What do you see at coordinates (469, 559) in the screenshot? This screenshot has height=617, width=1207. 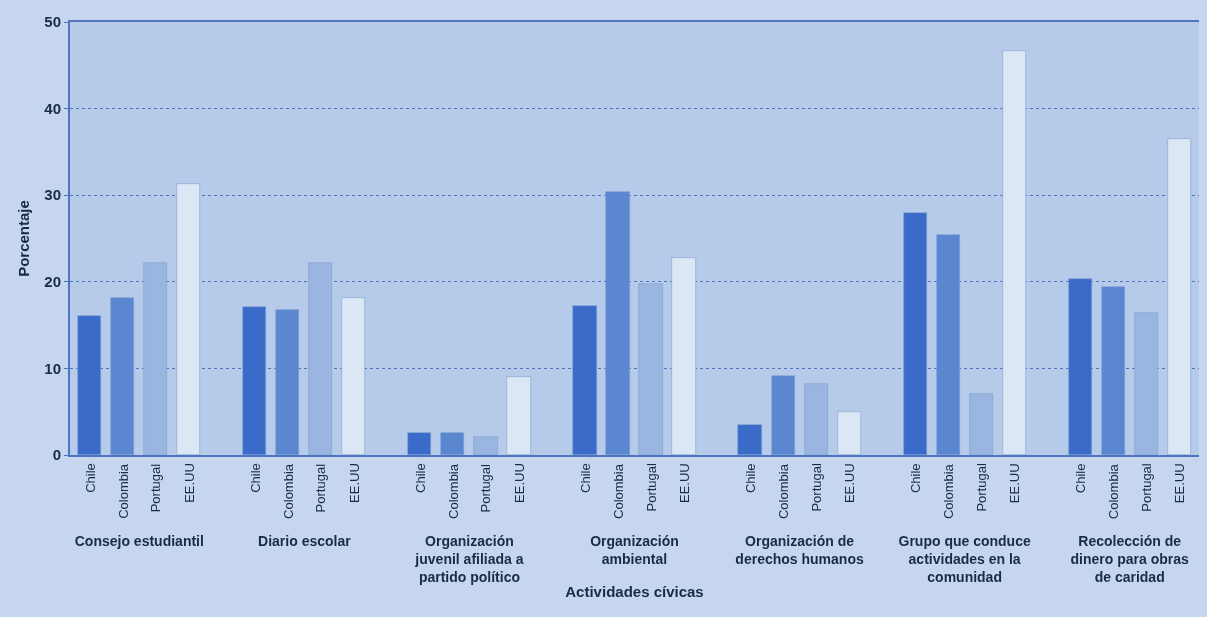 I see `x-tick-label: Organización juvenil afiliada a partido político` at bounding box center [469, 559].